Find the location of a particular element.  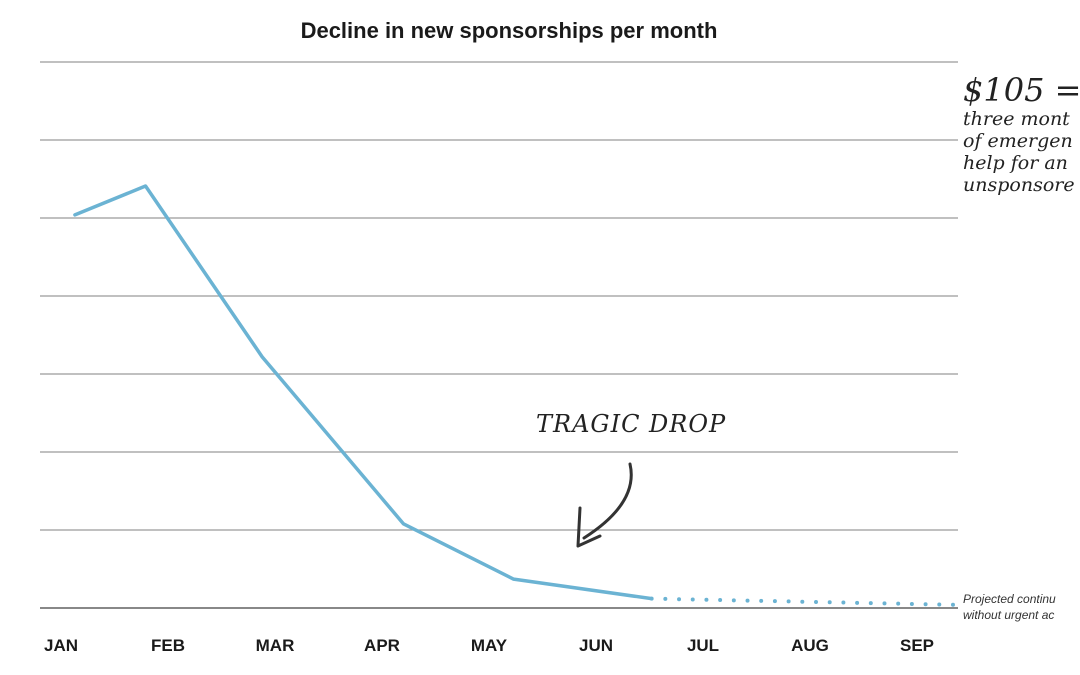

callout-line: three mont is located at coordinates (1016, 119).